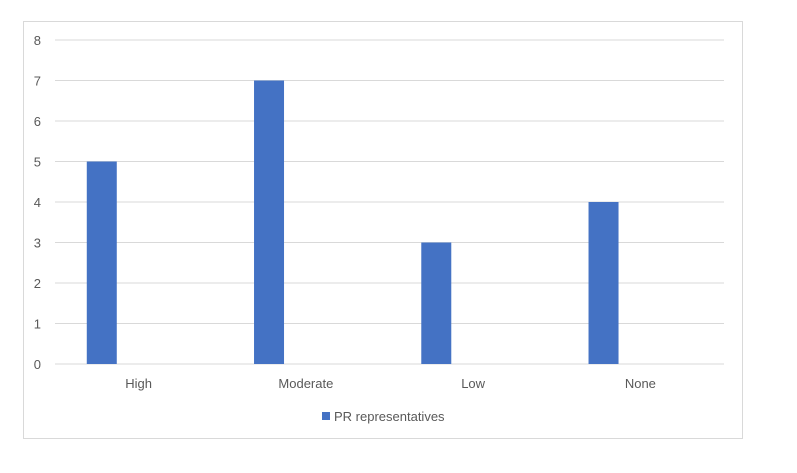  I want to click on y-tick-label: 6, so click(37, 121).